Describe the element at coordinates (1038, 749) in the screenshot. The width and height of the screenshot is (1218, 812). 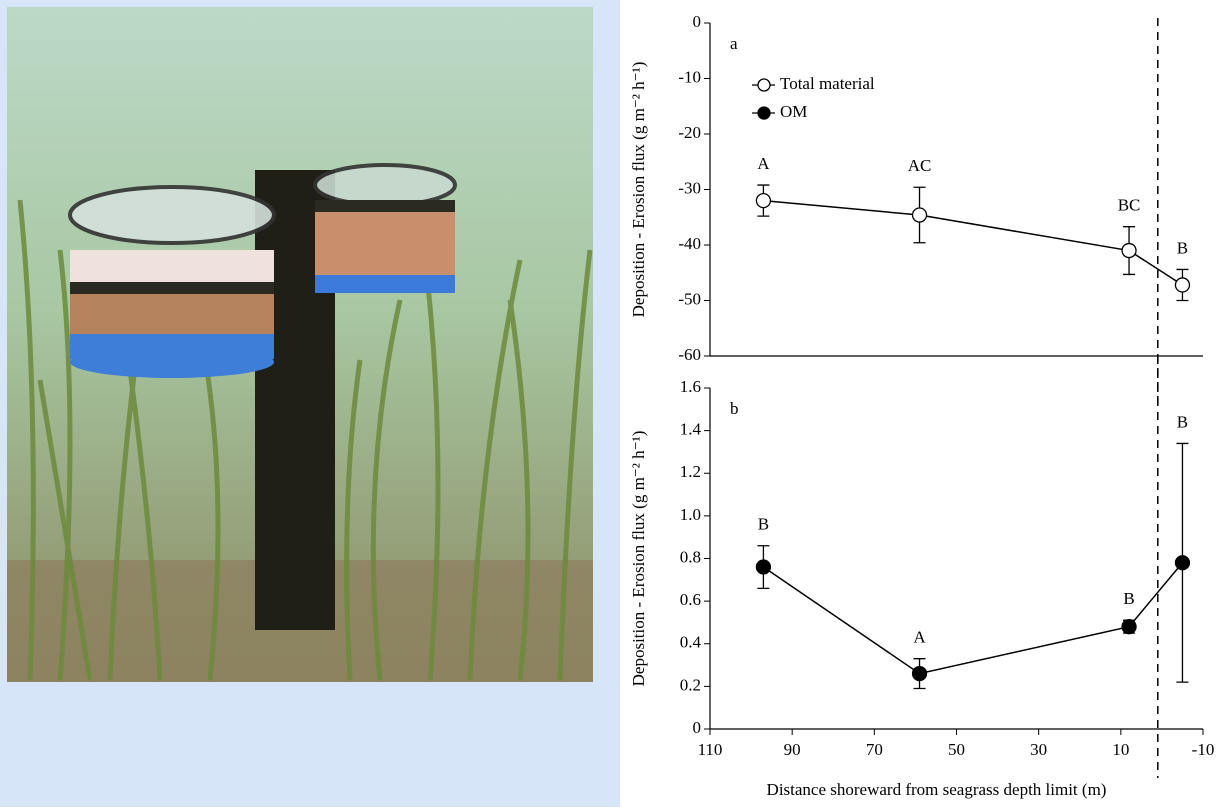
I see `x-tick-label: 30` at that location.